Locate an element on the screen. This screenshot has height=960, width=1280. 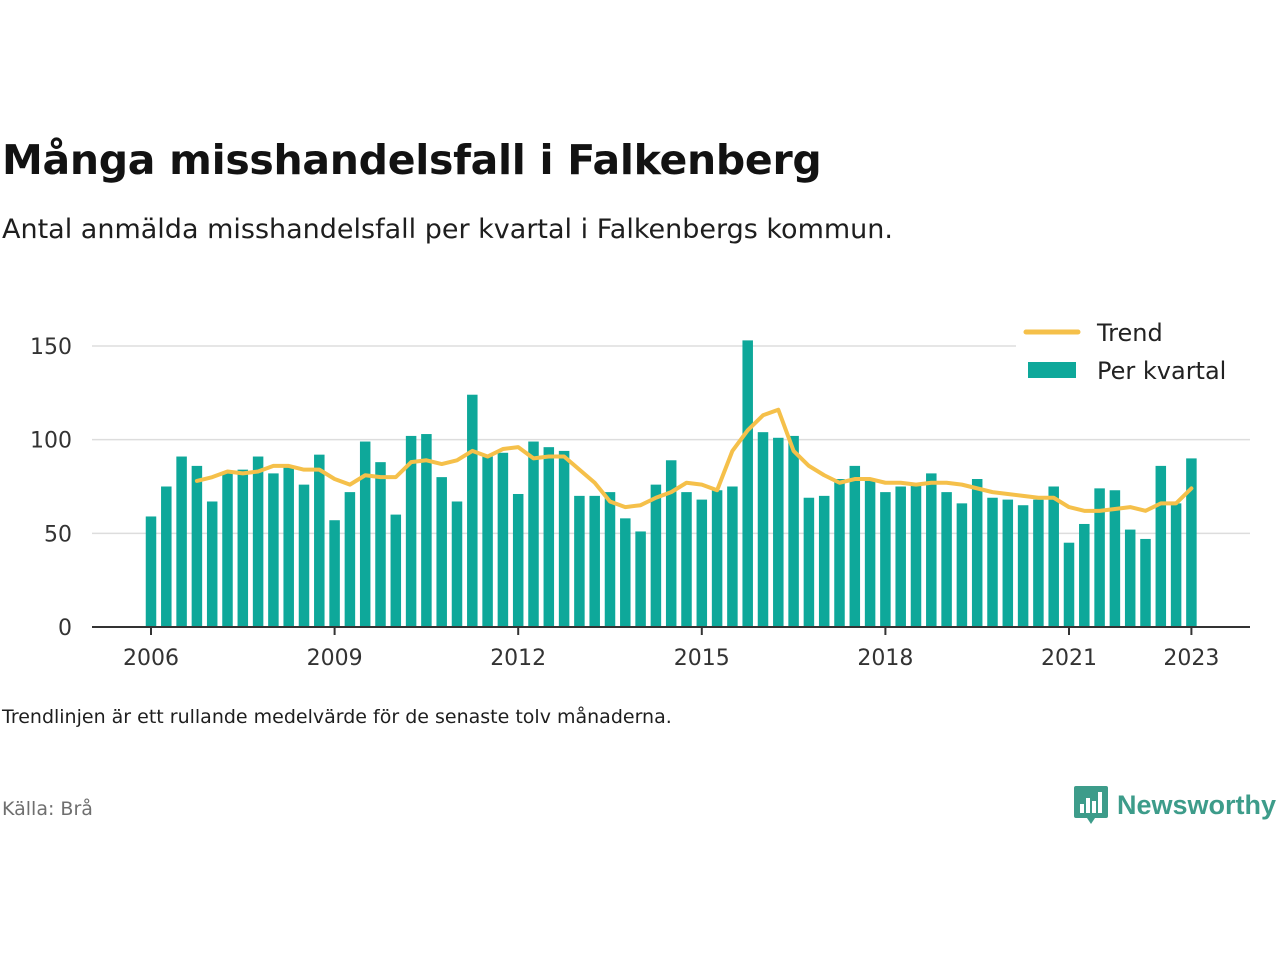
legend: Trend Per kvartal is located at coordinates (1133, 355).